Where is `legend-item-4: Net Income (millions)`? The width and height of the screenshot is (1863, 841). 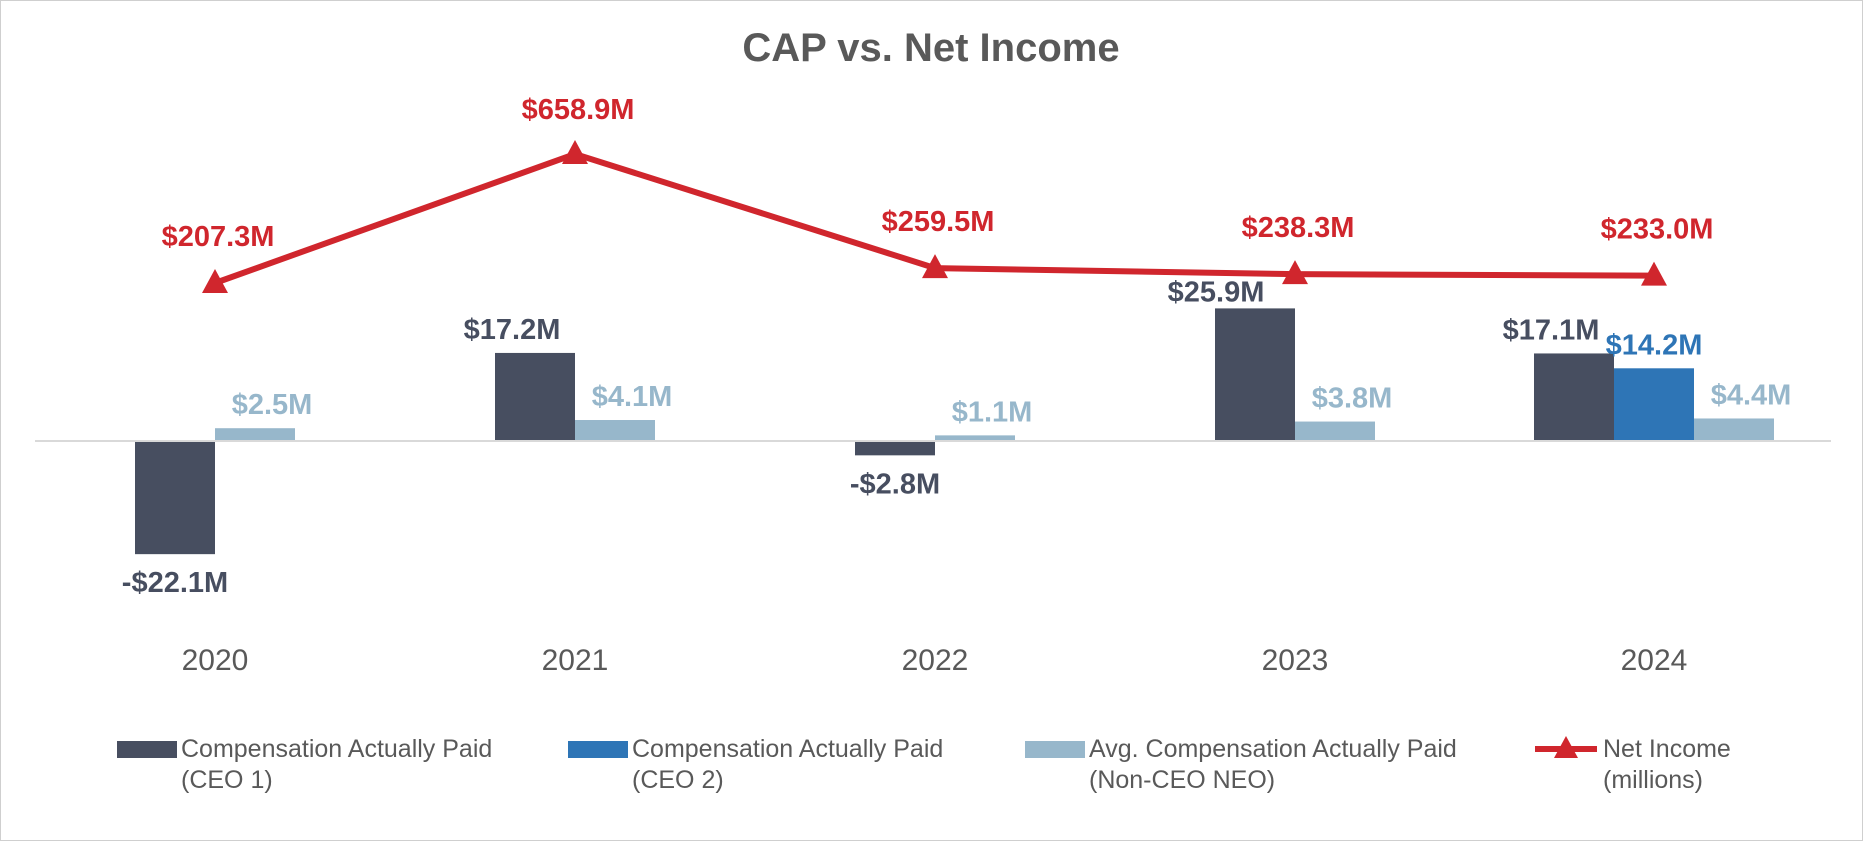 legend-item-4: Net Income (millions) is located at coordinates (1633, 764).